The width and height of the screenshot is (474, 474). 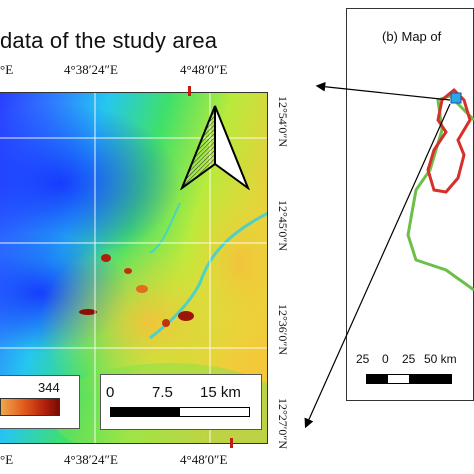 I want to click on scale-label-mid: 7.5, so click(x=162, y=392).